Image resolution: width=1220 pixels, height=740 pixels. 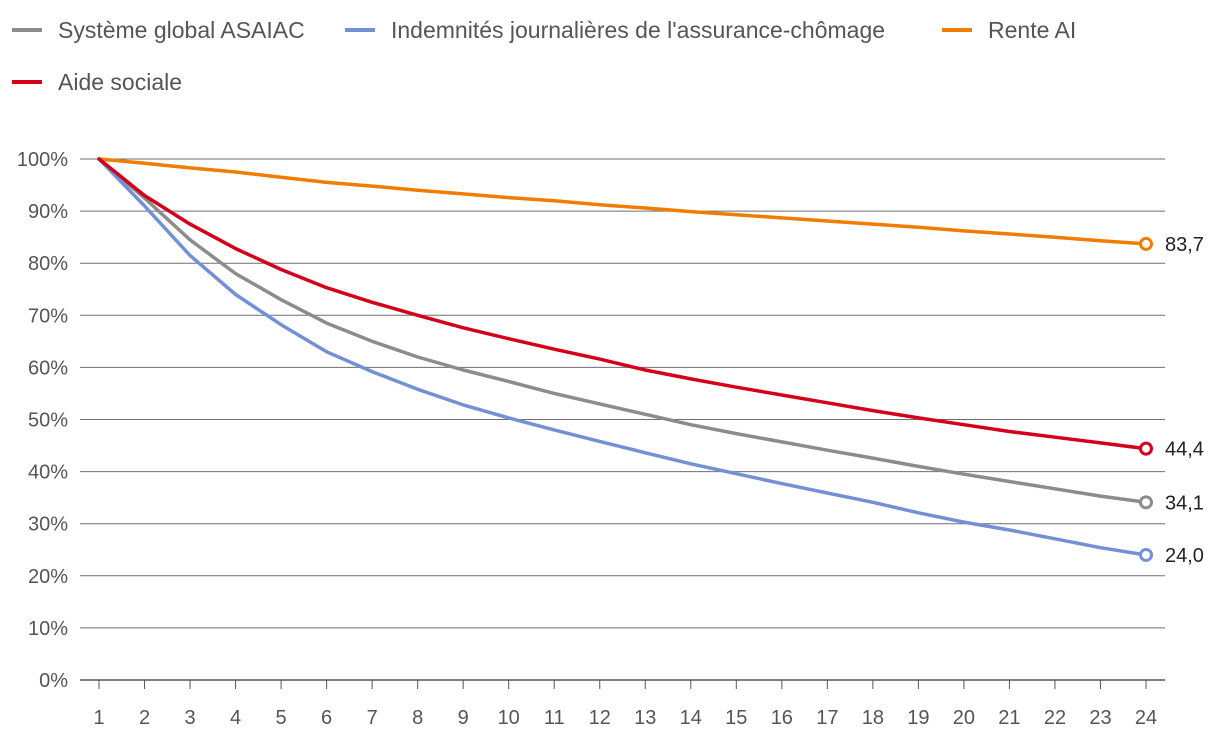 What do you see at coordinates (1009, 718) in the screenshot?
I see `x-tick-label: 21` at bounding box center [1009, 718].